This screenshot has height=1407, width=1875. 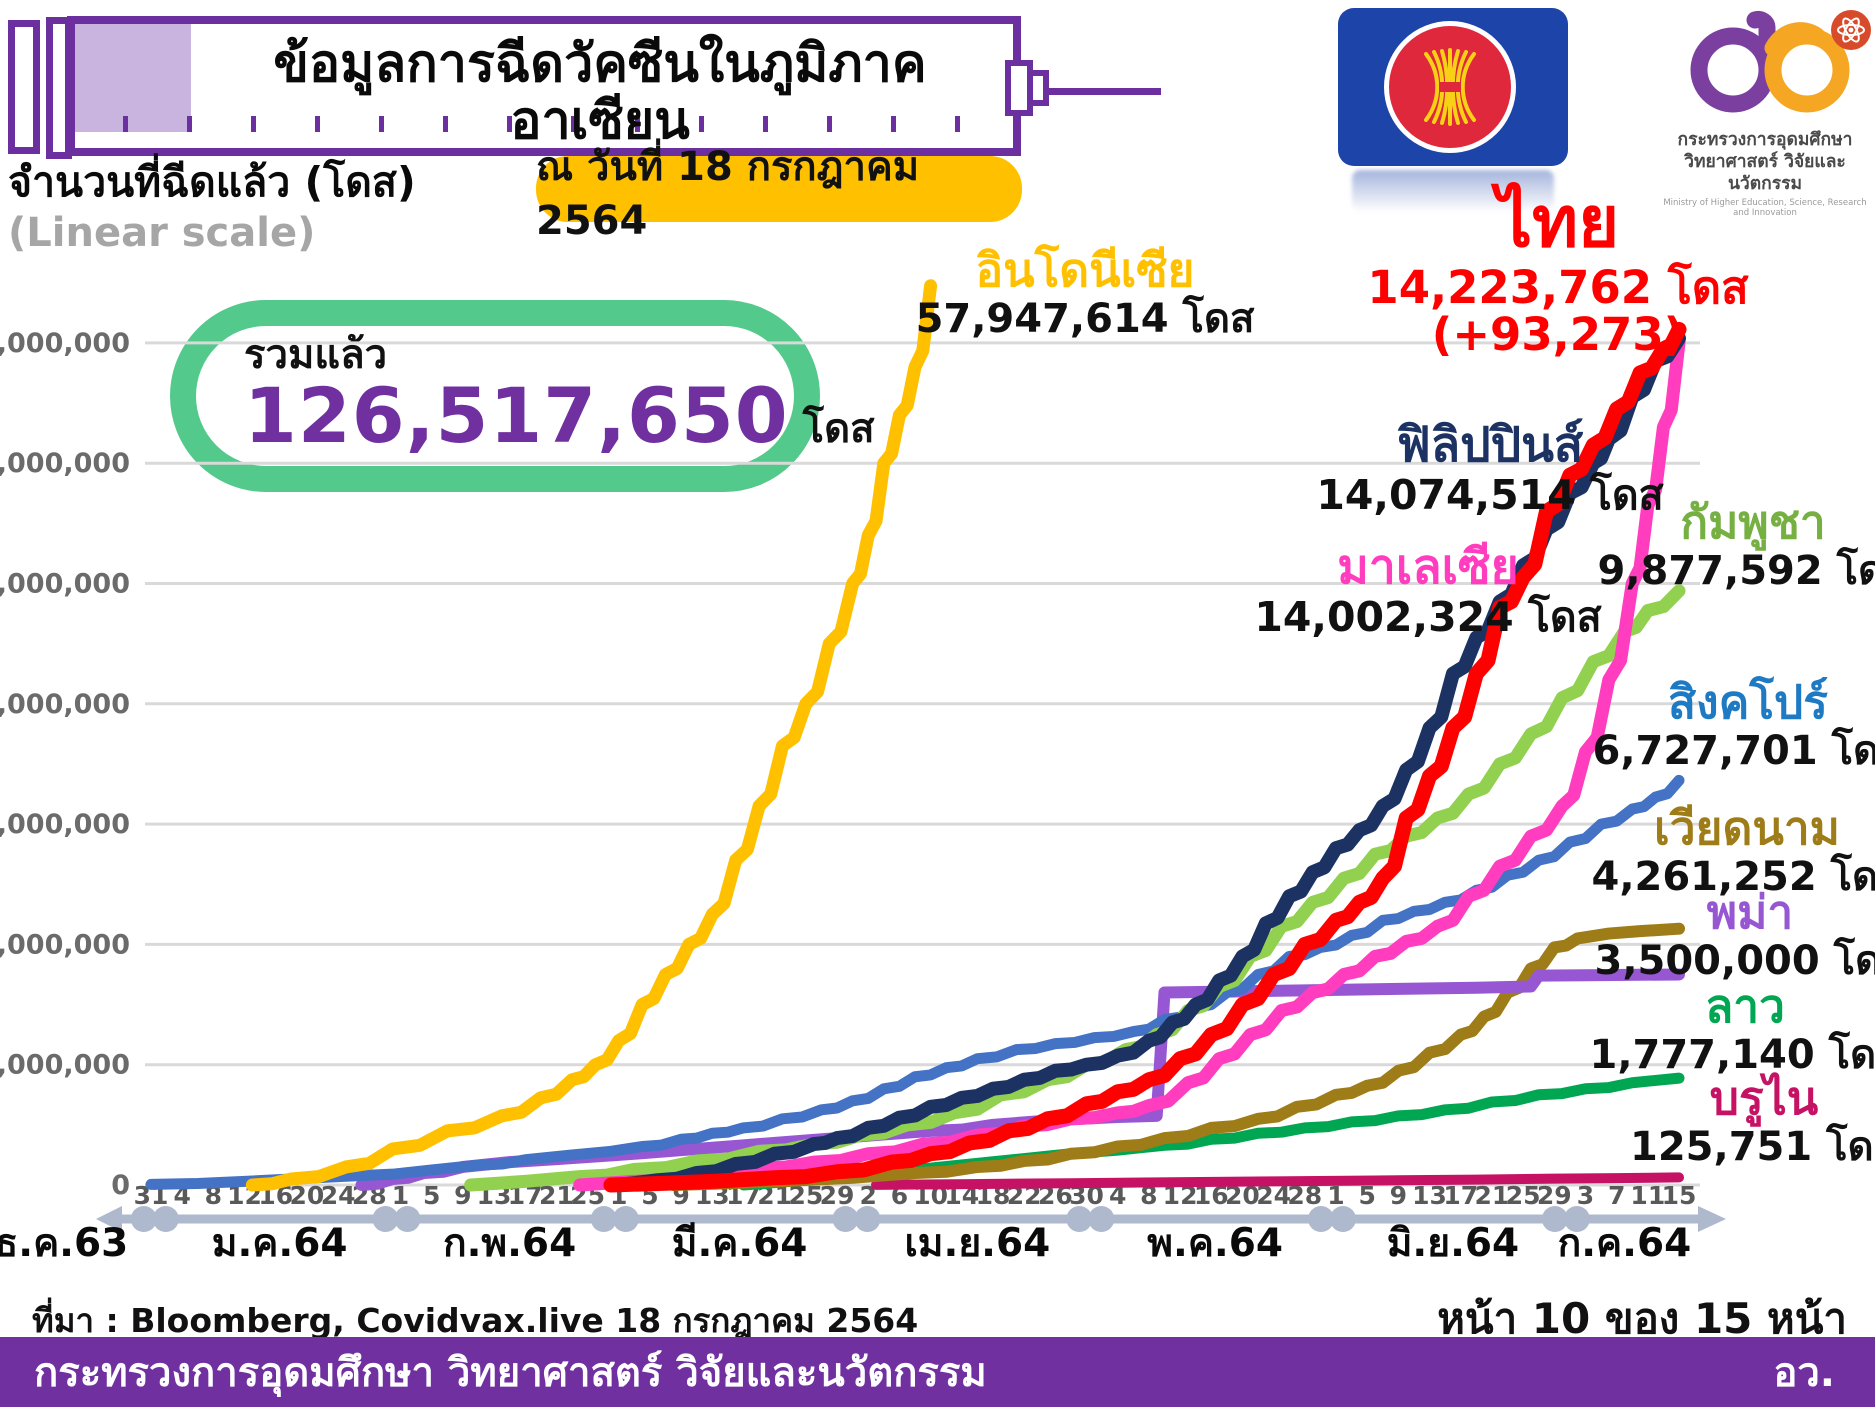 I want to click on ministry-name-line1: กระทรวงการอุดมศึกษา, so click(x=1765, y=140).